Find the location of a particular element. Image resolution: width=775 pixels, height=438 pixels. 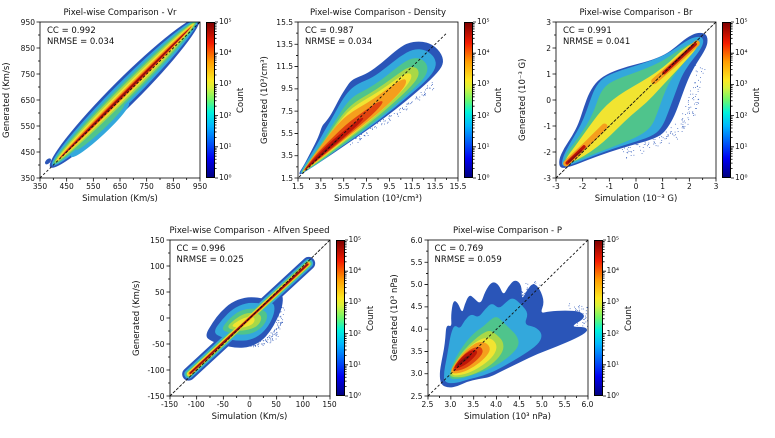

stats-annotation: CC = 0.992 NRMSE = 0.034 is located at coordinates (80, 36).